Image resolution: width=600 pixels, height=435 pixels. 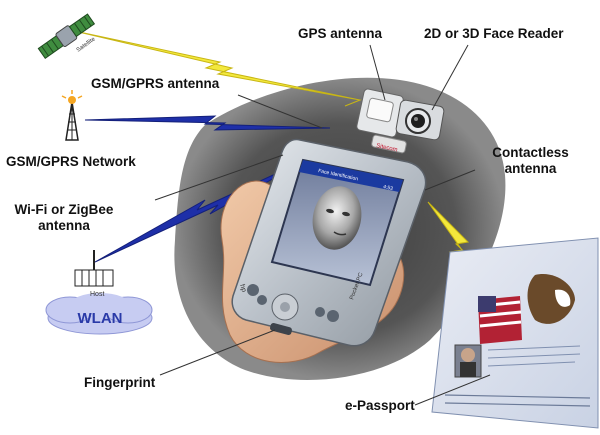 I want to click on wlan-label: WLAN, so click(x=100, y=318).